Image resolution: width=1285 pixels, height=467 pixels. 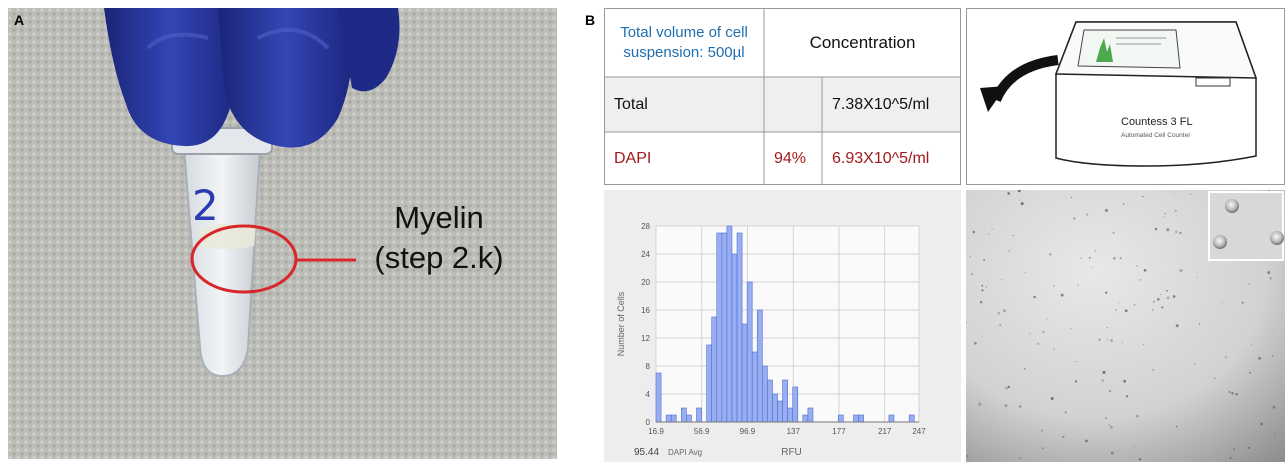 I want to click on y-tick-label: 20, so click(x=645, y=282).